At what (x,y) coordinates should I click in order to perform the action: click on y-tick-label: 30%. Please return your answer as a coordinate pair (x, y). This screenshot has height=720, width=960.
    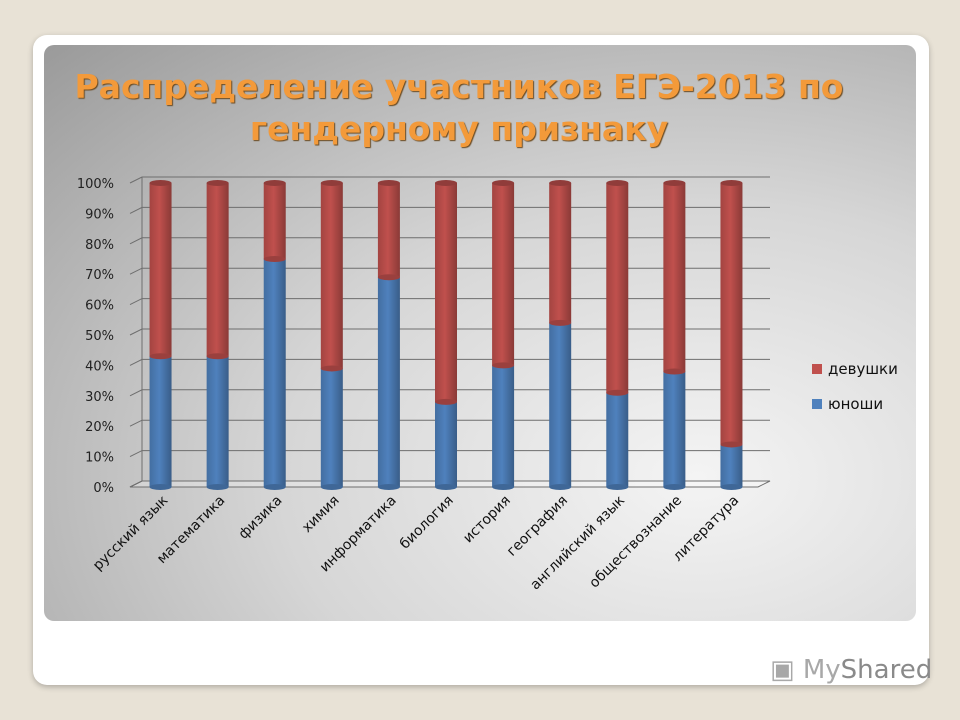
    Looking at the image, I should click on (99, 397).